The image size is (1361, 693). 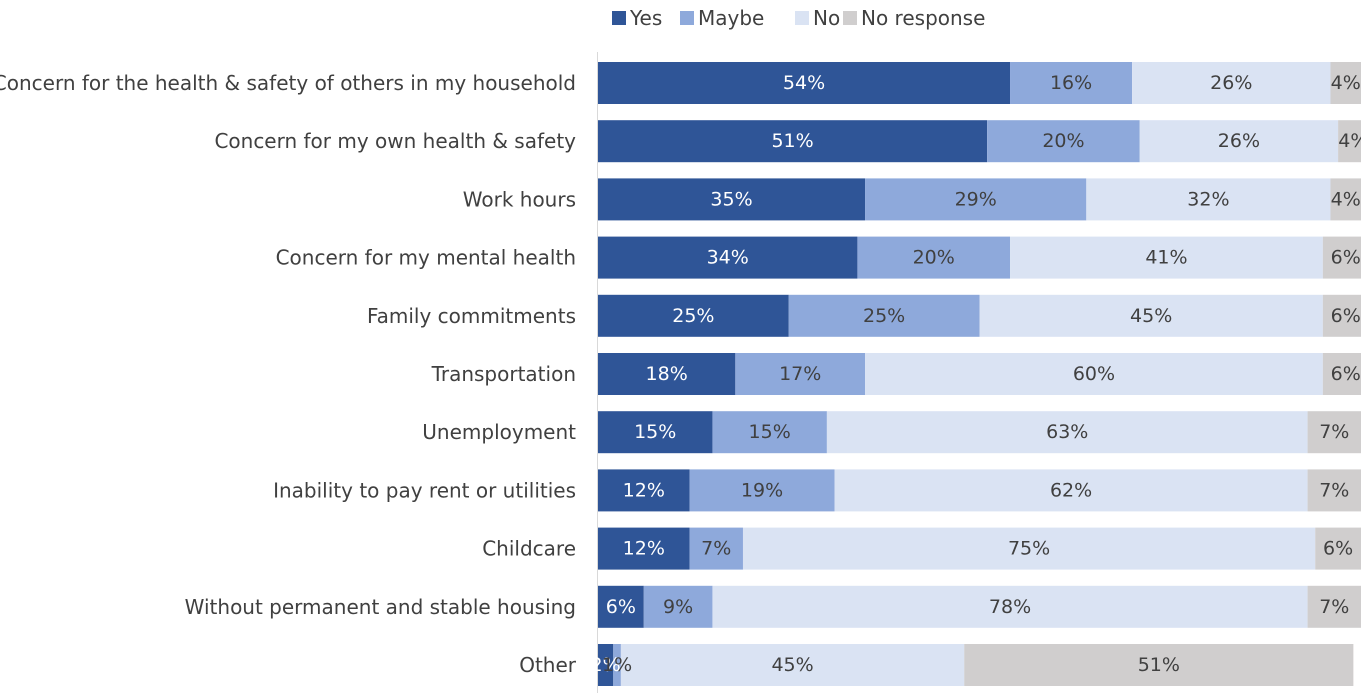 I want to click on data-label-no: 32%, so click(x=1208, y=199).